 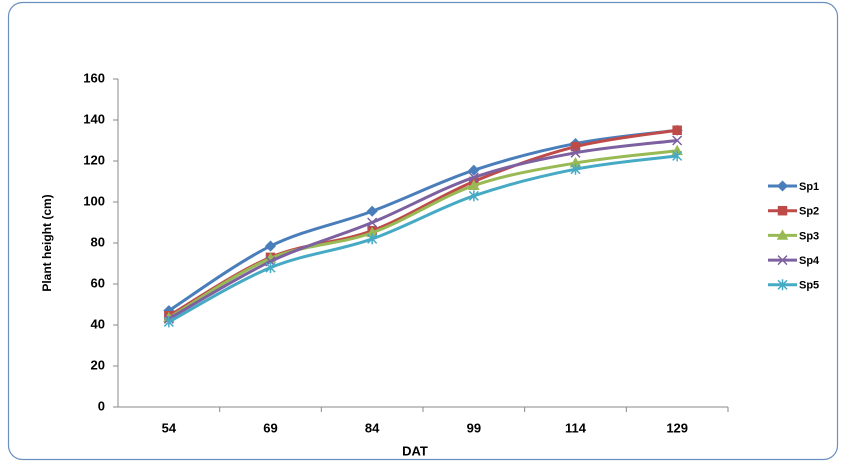 What do you see at coordinates (474, 427) in the screenshot?
I see `x-tick-label: 99` at bounding box center [474, 427].